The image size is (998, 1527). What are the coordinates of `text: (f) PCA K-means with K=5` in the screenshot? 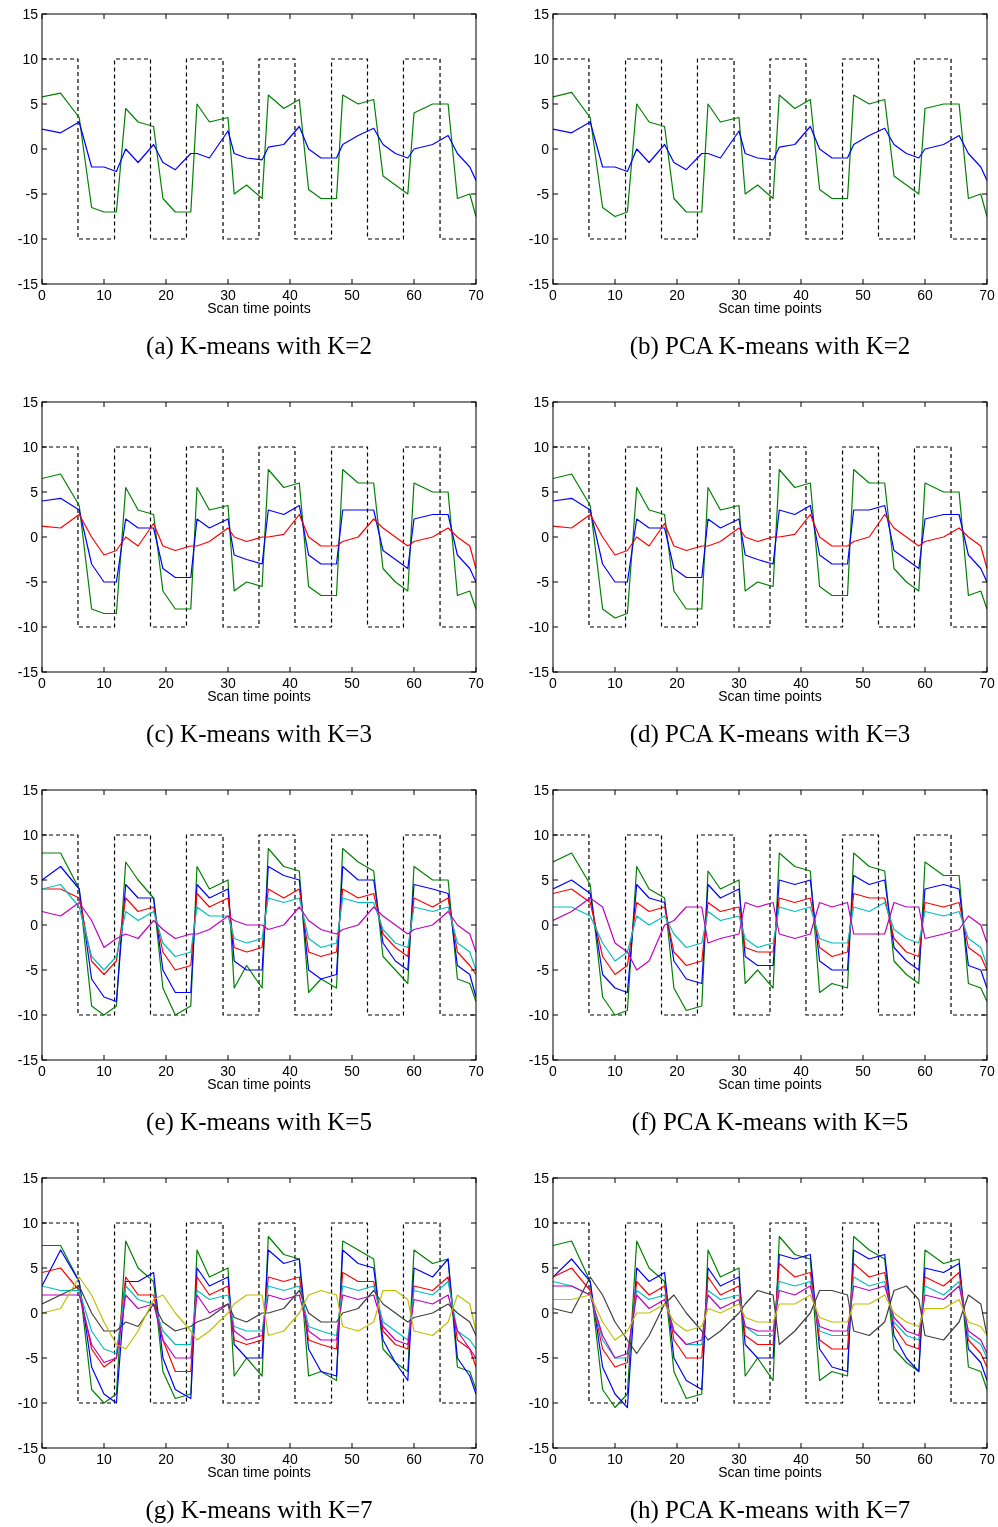 It's located at (770, 1122).